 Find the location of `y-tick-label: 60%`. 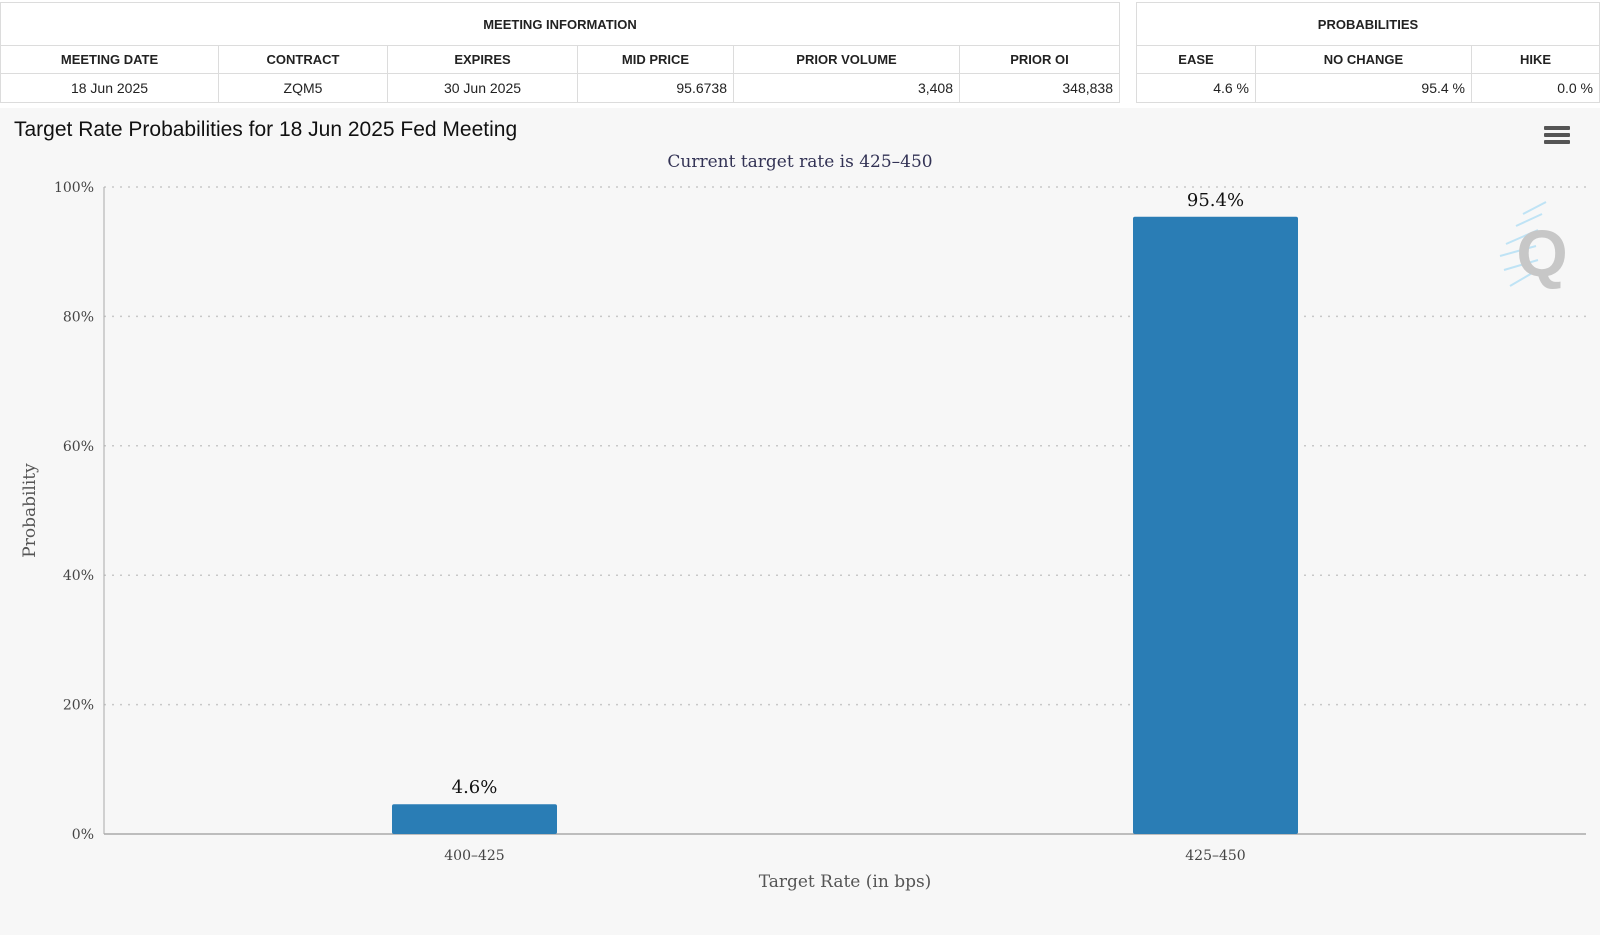

y-tick-label: 60% is located at coordinates (78, 447).